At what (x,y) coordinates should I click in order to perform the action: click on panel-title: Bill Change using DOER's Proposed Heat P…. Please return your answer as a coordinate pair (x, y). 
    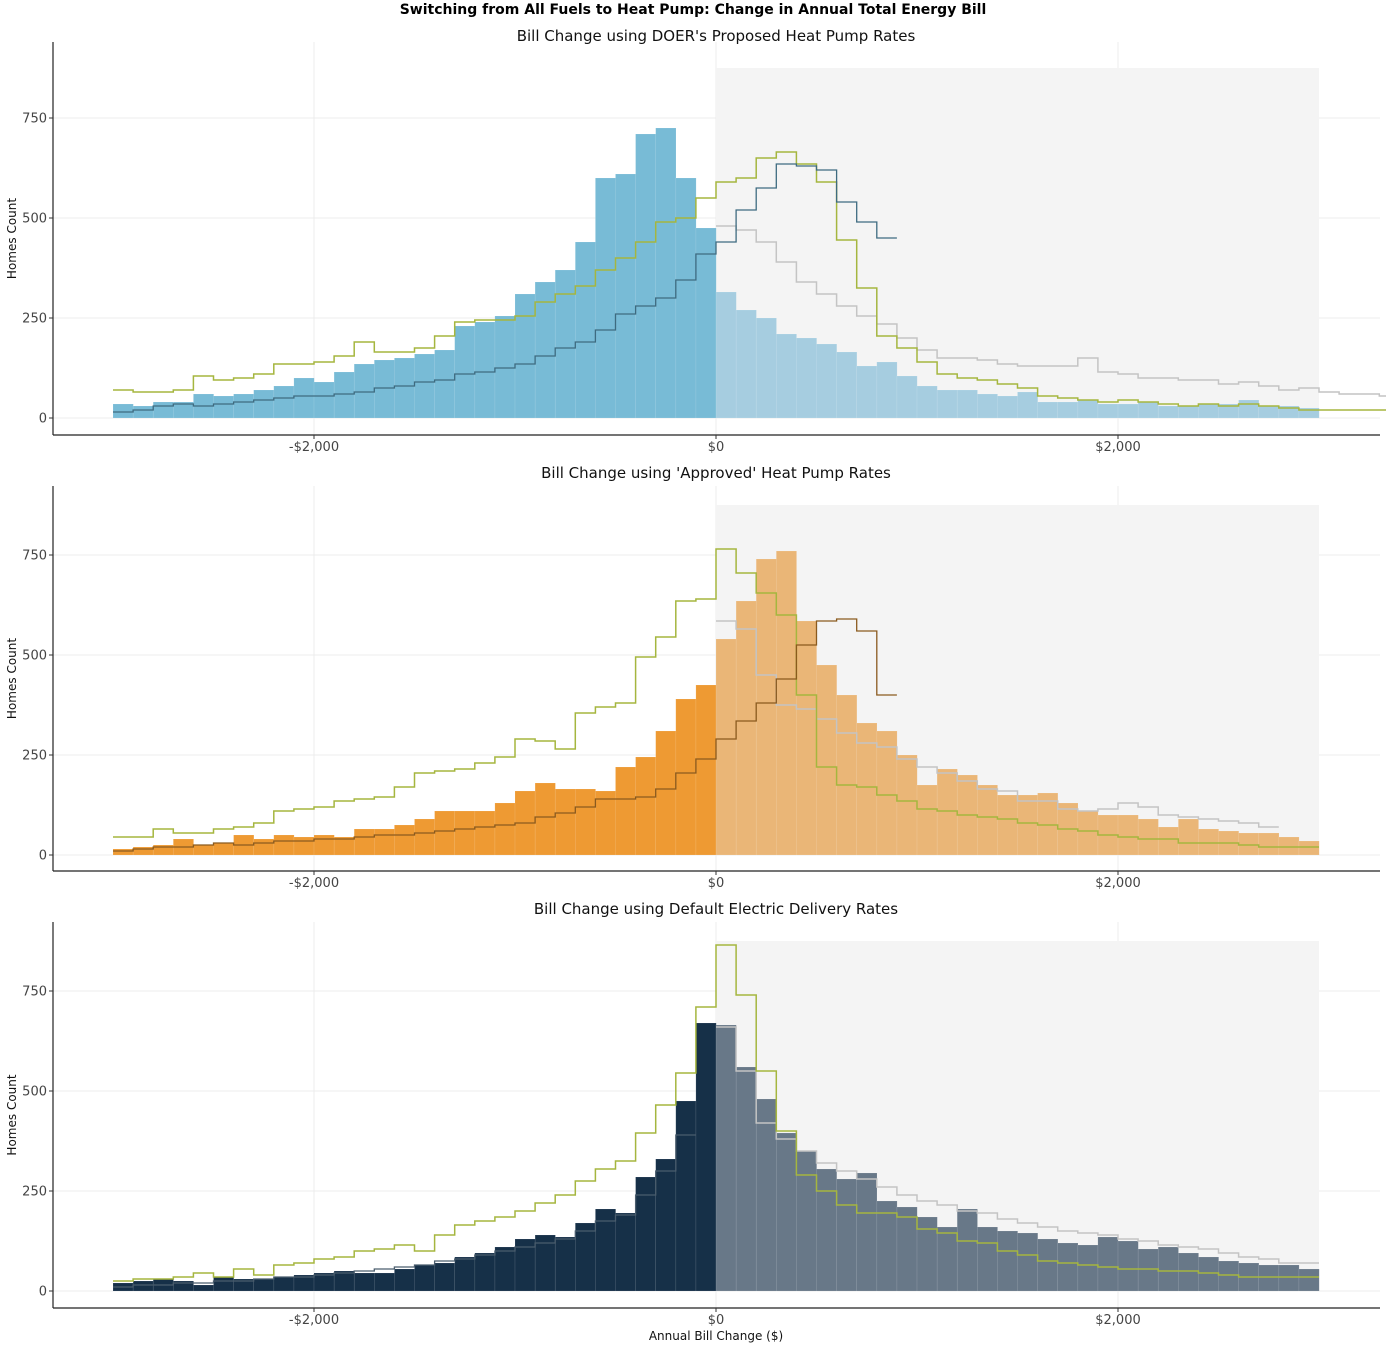
    Looking at the image, I should click on (716, 36).